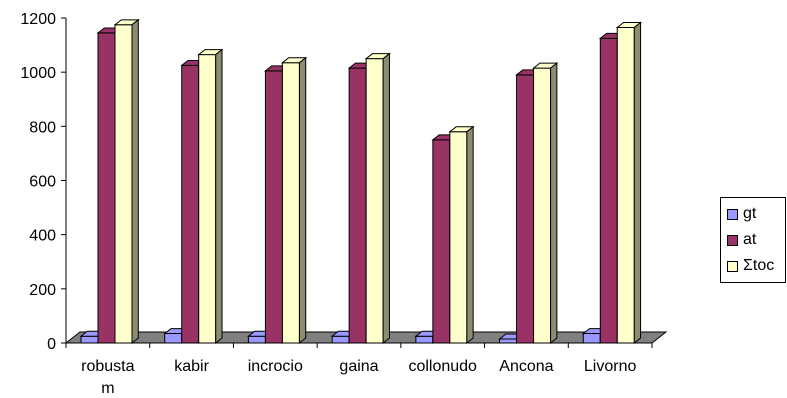 Image resolution: width=787 pixels, height=398 pixels. I want to click on x-tick-label: robusta, so click(107, 366).